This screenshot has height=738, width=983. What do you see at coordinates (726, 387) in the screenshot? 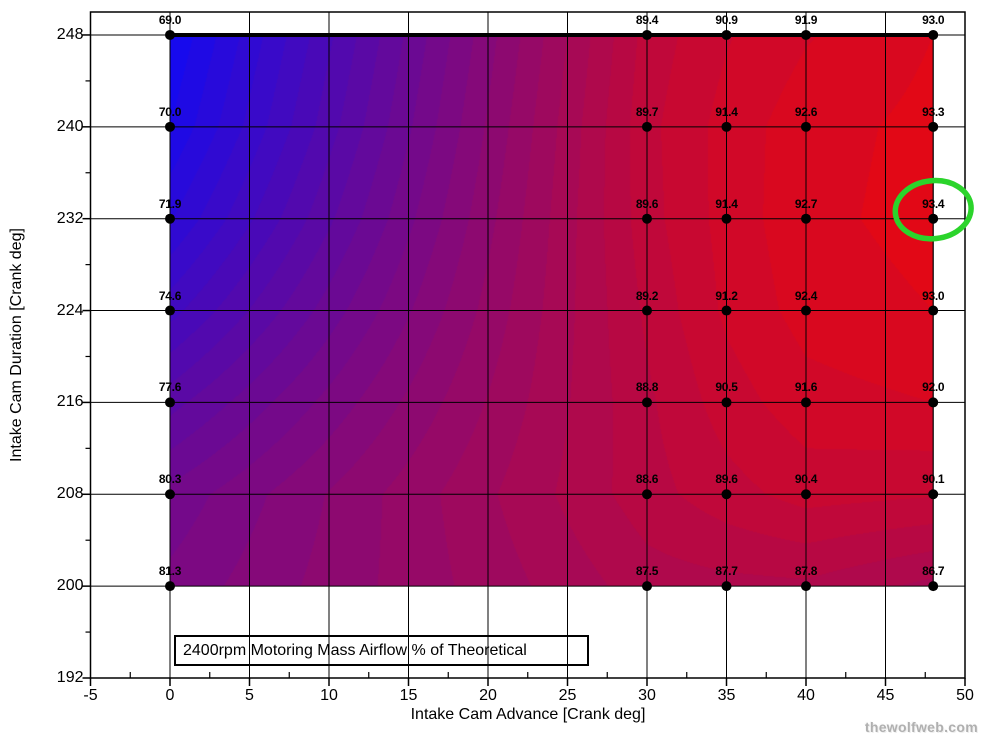
I see `data-point-value-label: 90.5` at bounding box center [726, 387].